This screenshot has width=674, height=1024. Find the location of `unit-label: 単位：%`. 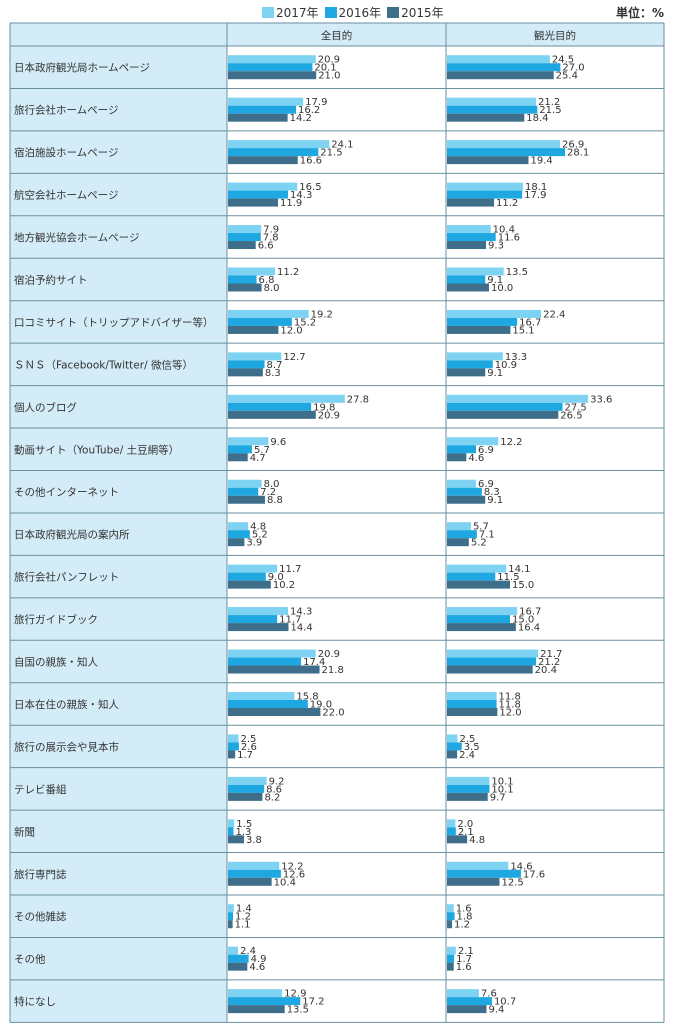

unit-label: 単位：% is located at coordinates (639, 13).